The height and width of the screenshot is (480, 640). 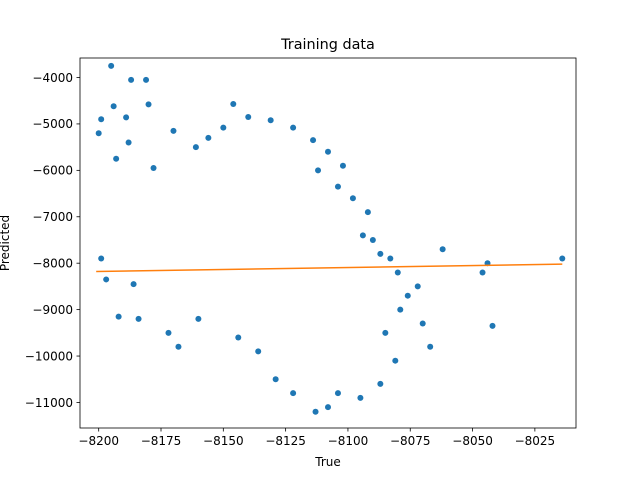 What do you see at coordinates (52, 171) in the screenshot?
I see `y-tick-label: −6000` at bounding box center [52, 171].